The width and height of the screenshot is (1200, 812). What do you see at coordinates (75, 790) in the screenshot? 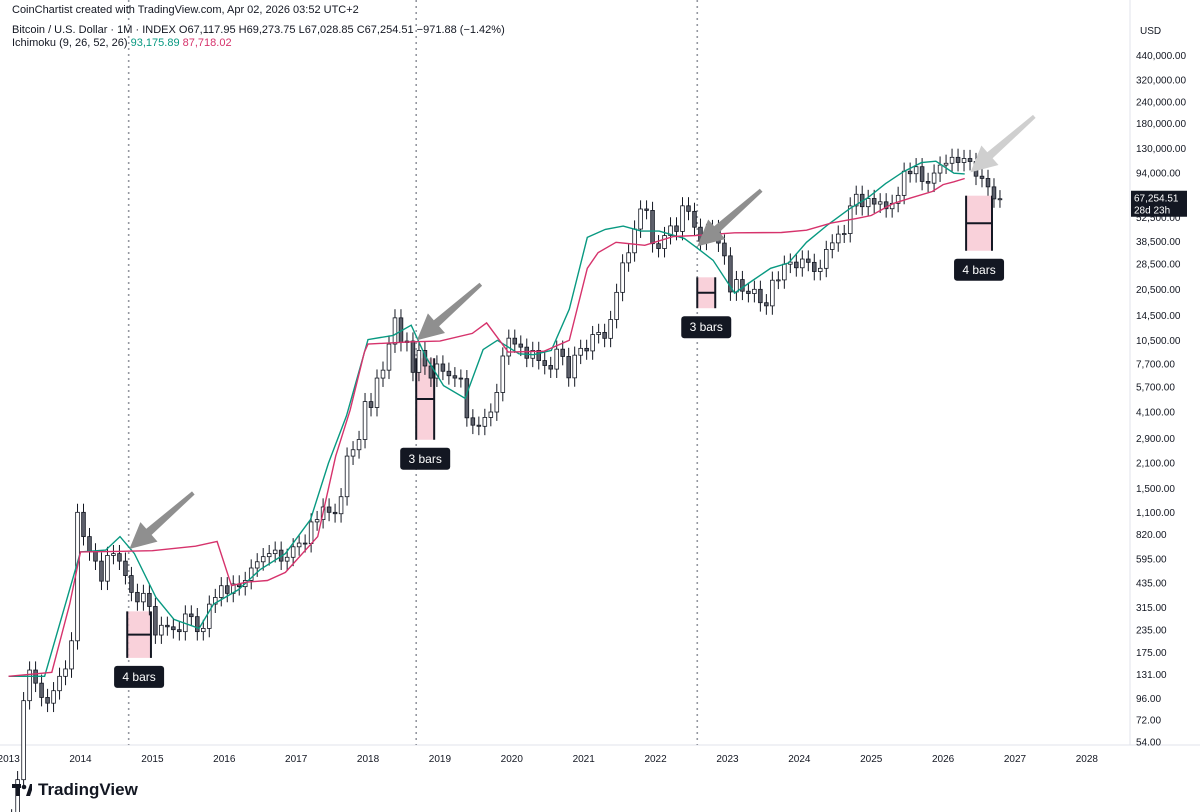
I see `tradingview-logo: TradingView` at bounding box center [75, 790].